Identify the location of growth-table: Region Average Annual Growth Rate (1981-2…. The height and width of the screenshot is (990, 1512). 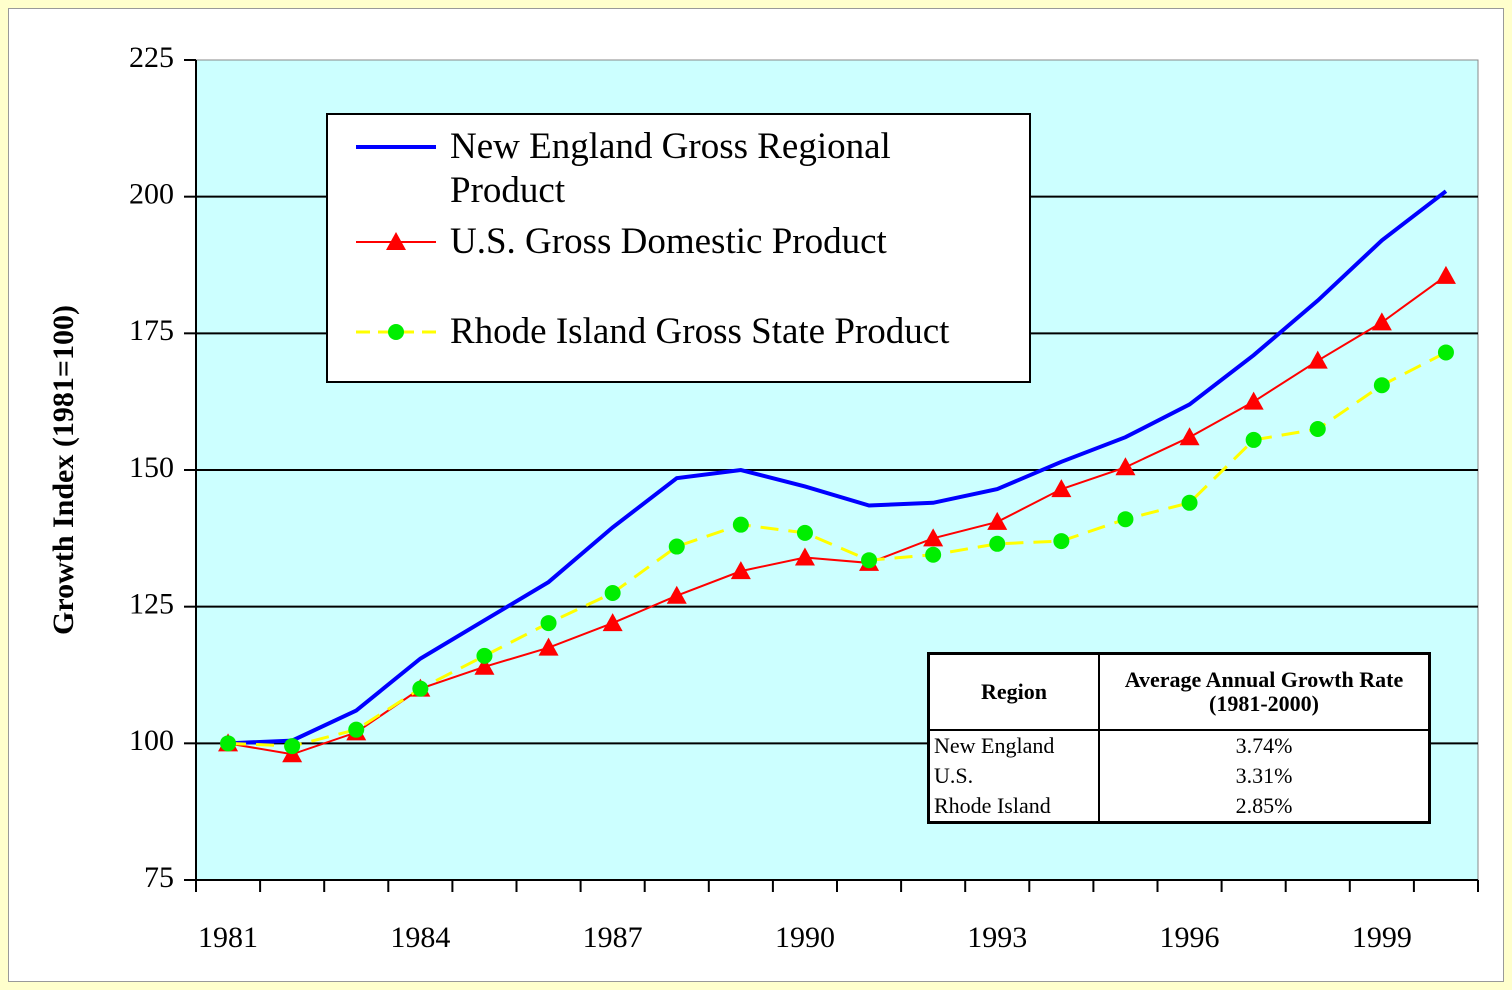
(1179, 738).